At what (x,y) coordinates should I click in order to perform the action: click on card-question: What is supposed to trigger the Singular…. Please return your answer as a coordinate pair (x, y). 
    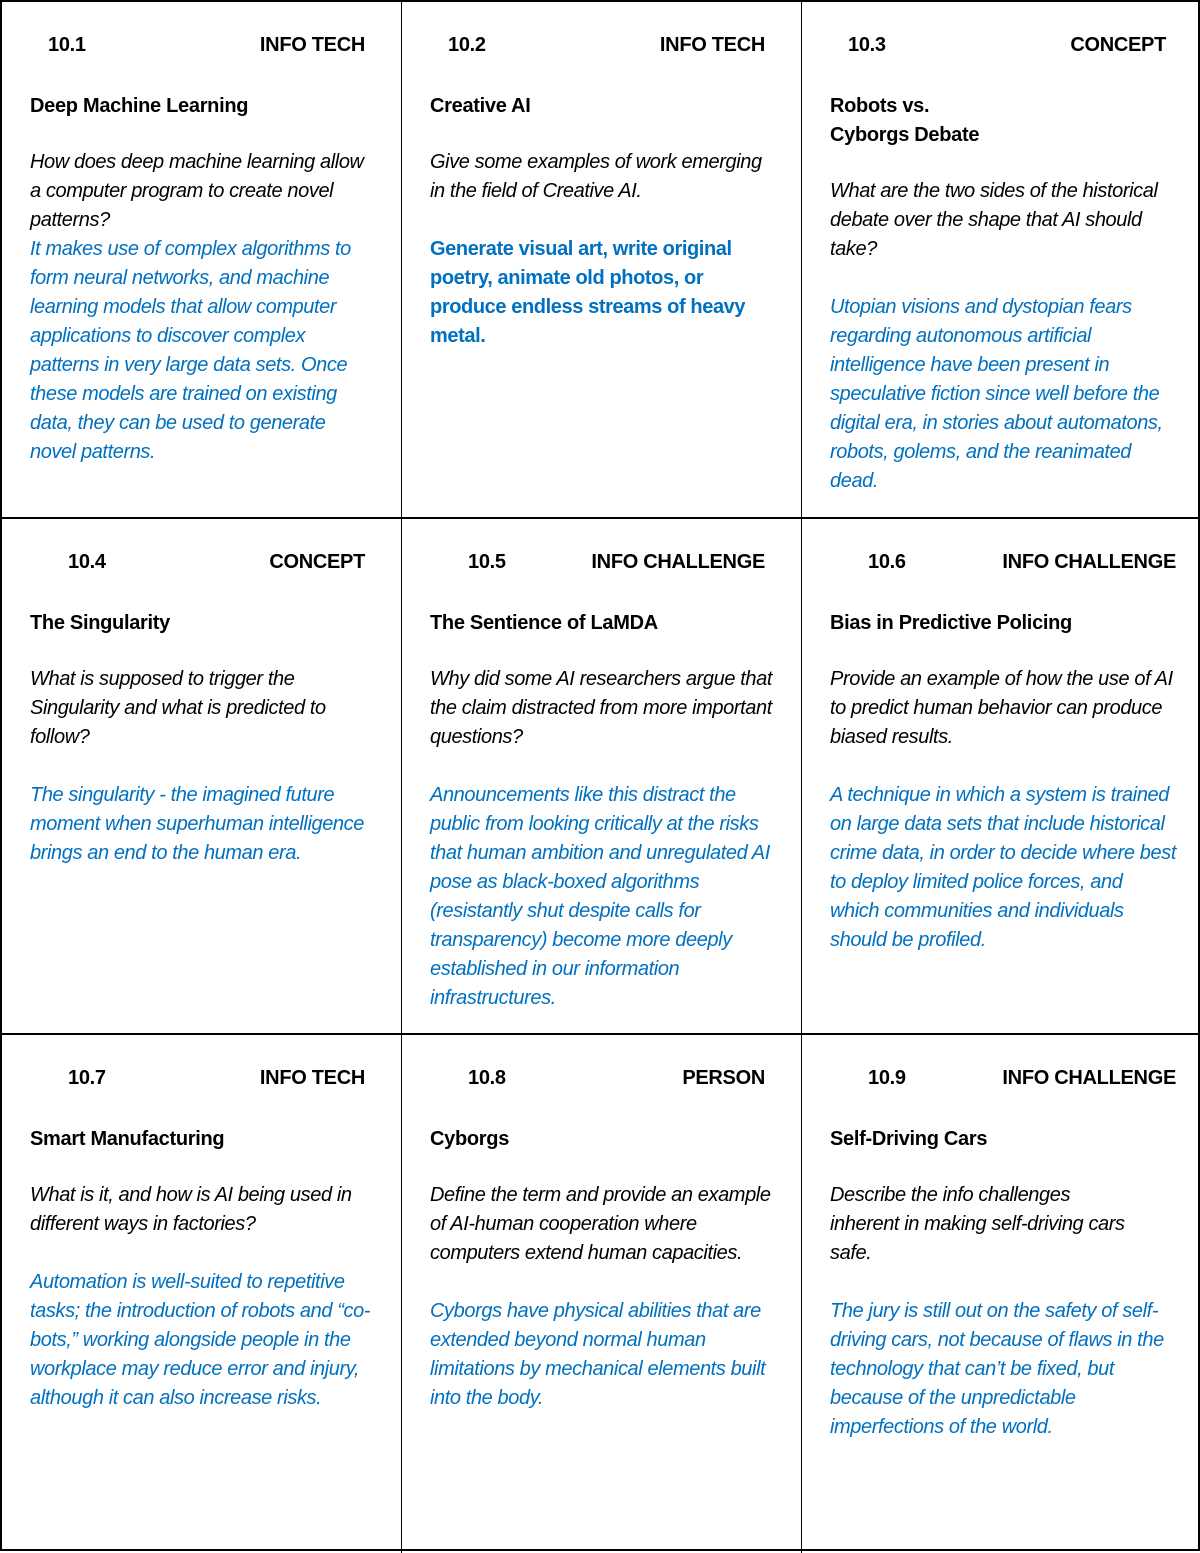
    Looking at the image, I should click on (178, 708).